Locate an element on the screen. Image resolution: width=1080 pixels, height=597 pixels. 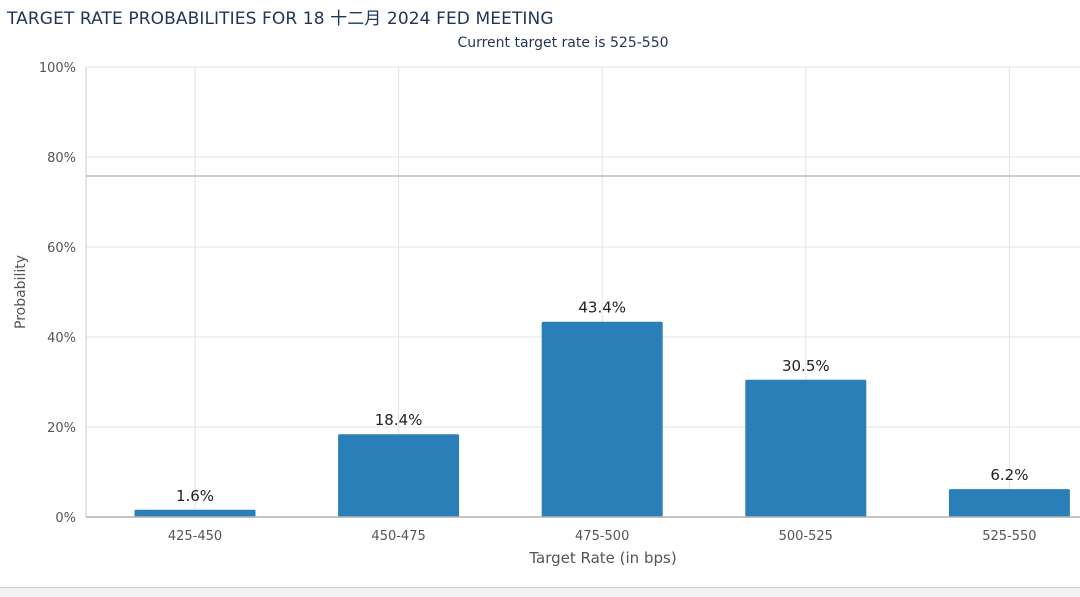
x-tick-label: 500-525 is located at coordinates (806, 536).